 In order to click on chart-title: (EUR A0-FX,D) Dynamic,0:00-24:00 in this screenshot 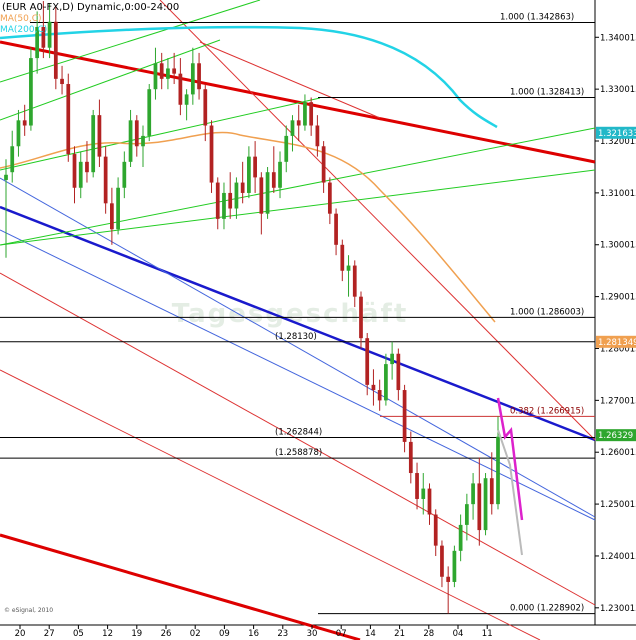, I will do `click(90, 7)`.